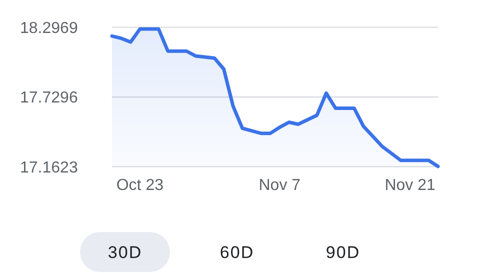  I want to click on text: 90D, so click(343, 252).